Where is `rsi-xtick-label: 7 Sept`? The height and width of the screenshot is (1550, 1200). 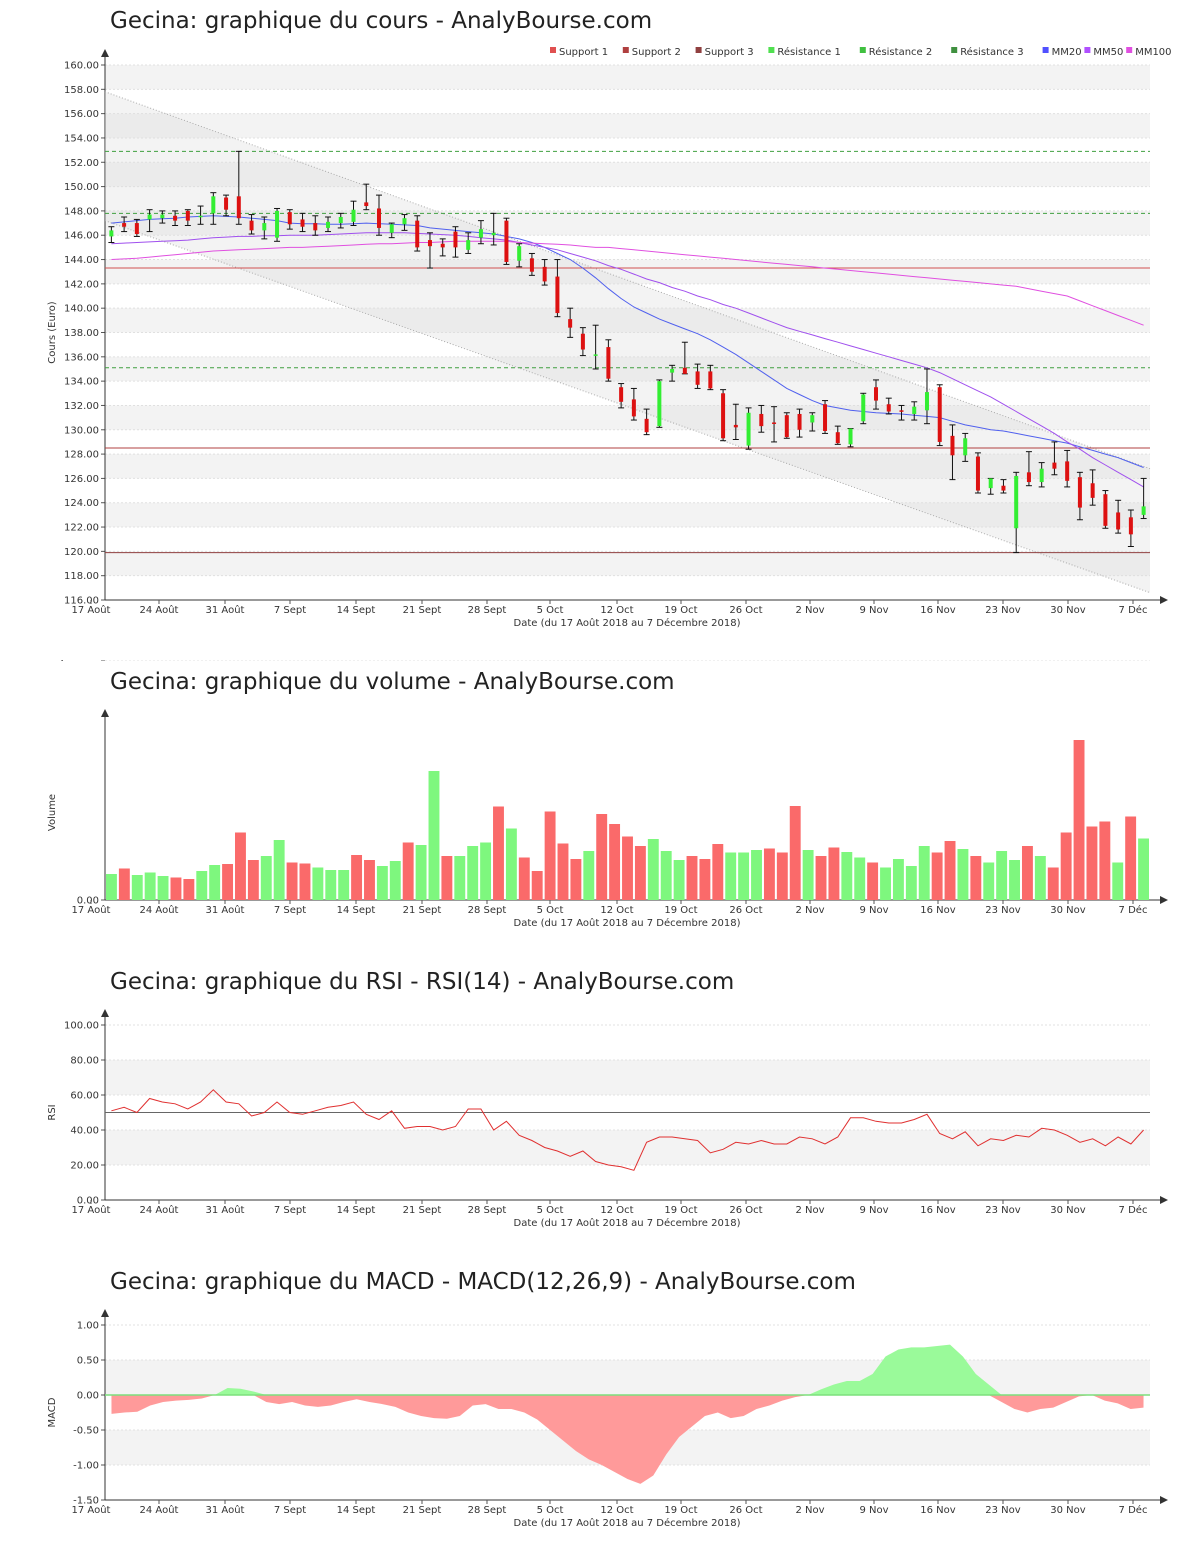 rsi-xtick-label: 7 Sept is located at coordinates (290, 1210).